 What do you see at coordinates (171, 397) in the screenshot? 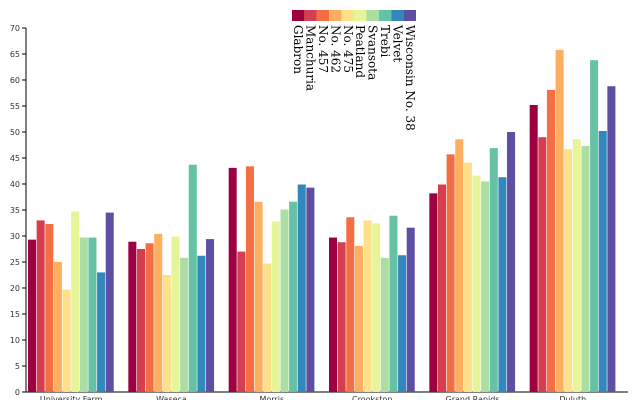
I see `x-category-label: Waseca` at bounding box center [171, 397].